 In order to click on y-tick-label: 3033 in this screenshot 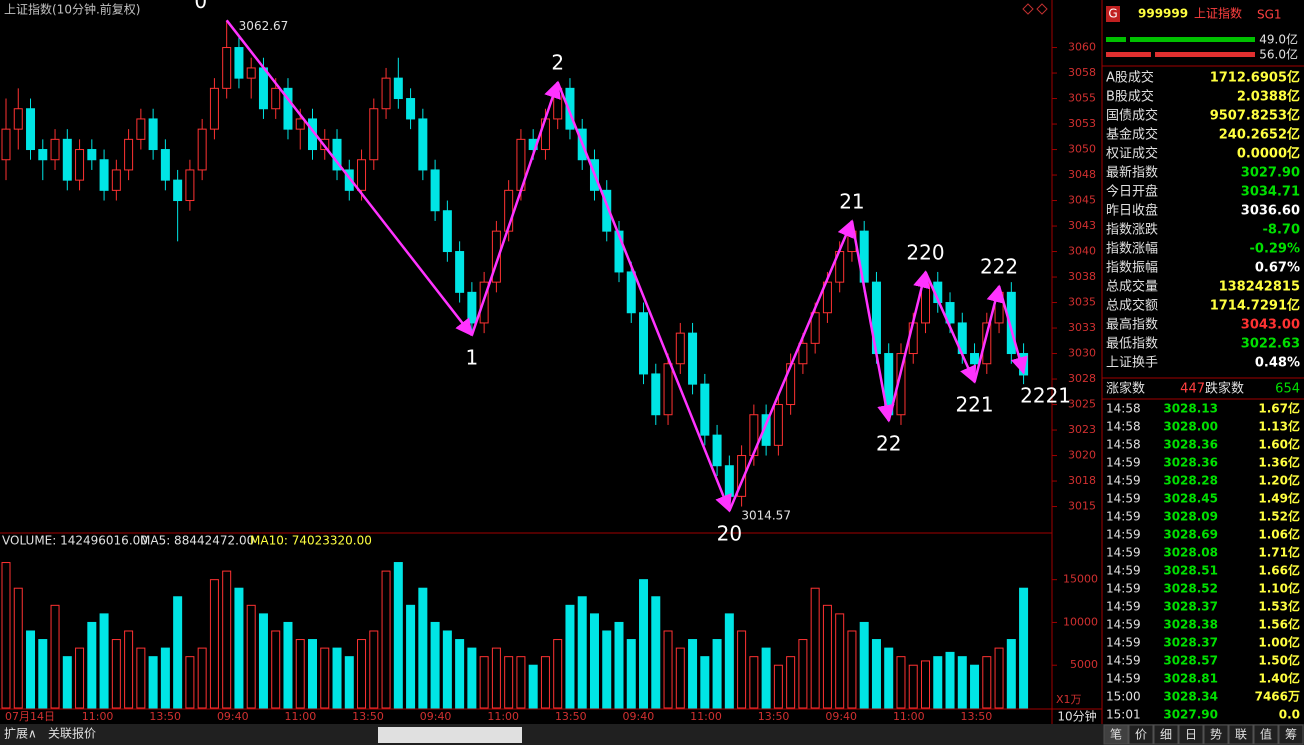, I will do `click(1082, 327)`.